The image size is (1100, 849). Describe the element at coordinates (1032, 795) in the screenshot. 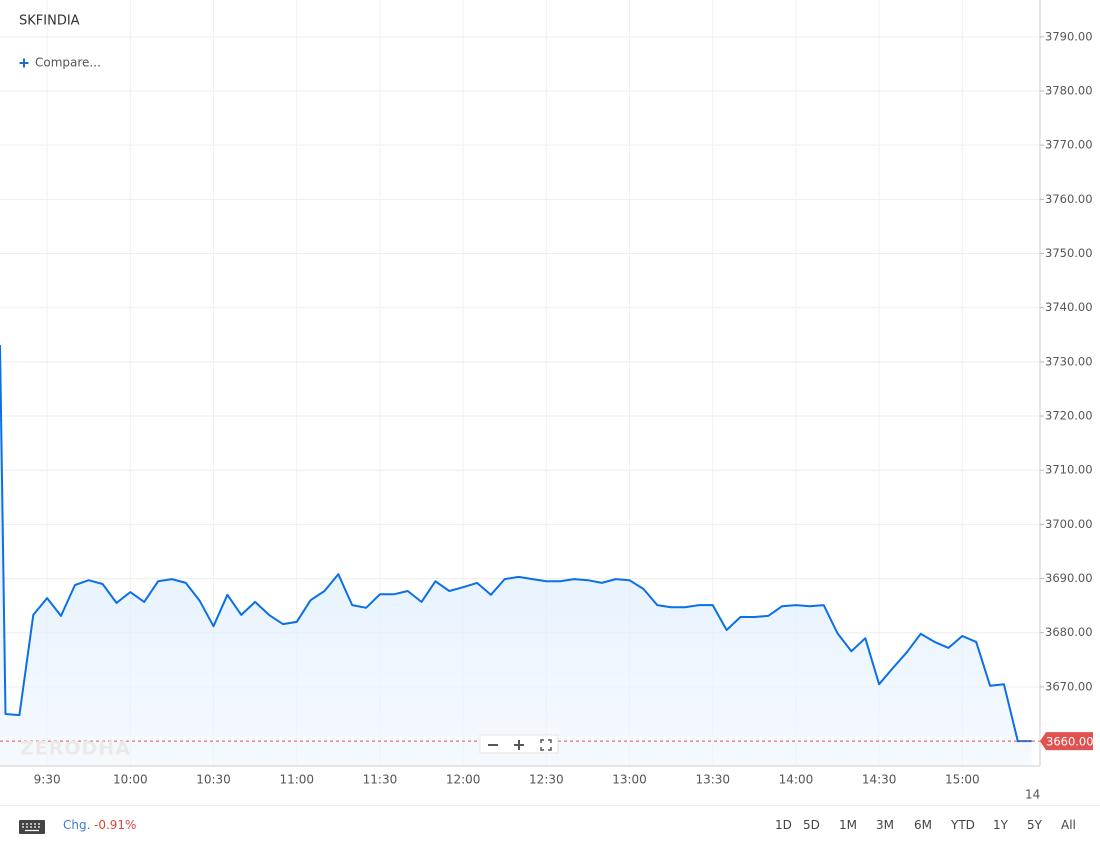

I see `x-edge-label: 14` at that location.